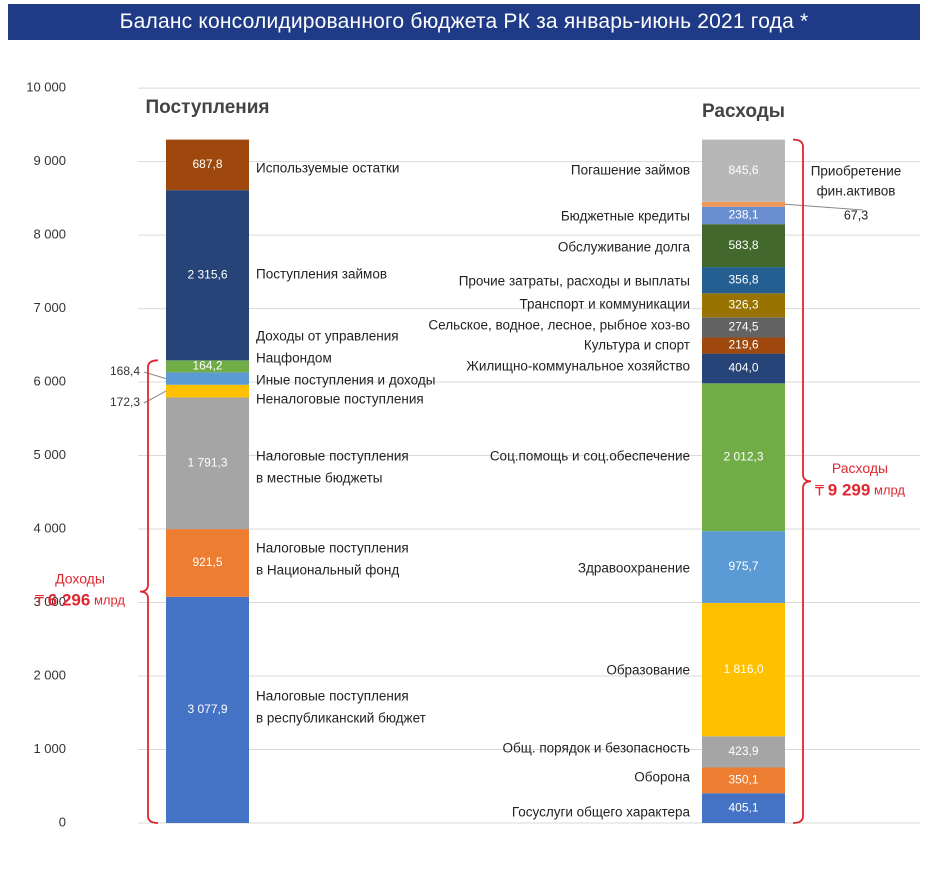  What do you see at coordinates (340, 399) in the screenshot?
I see `segment-label: Неналоговые поступления` at bounding box center [340, 399].